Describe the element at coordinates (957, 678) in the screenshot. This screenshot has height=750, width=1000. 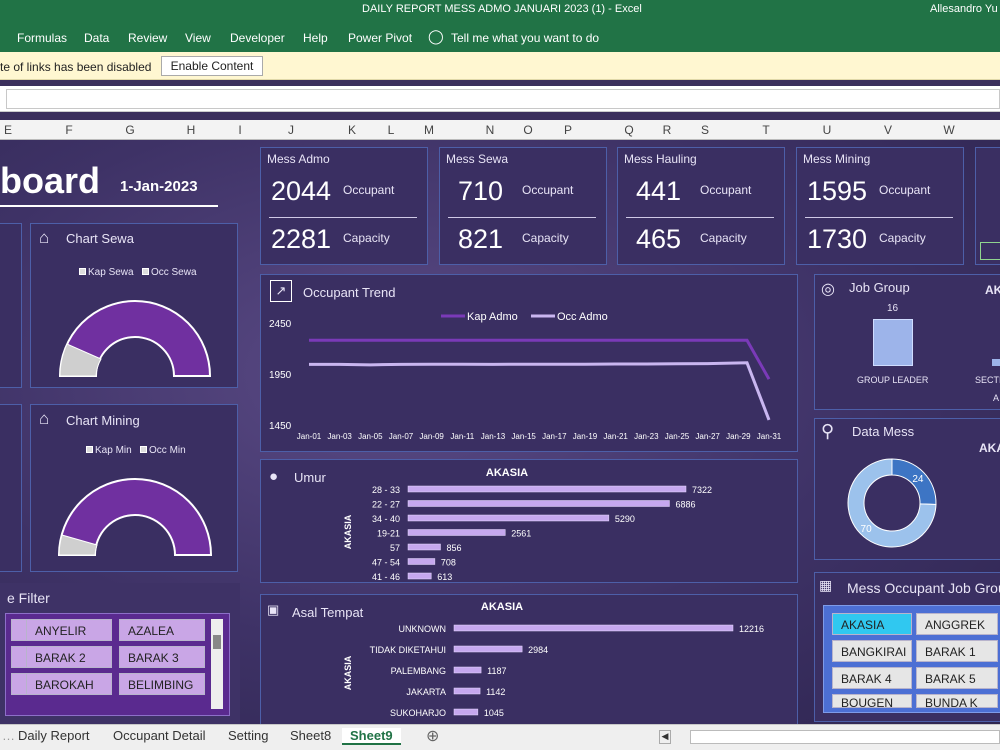
I see `slicer-item: BARAK 5` at that location.